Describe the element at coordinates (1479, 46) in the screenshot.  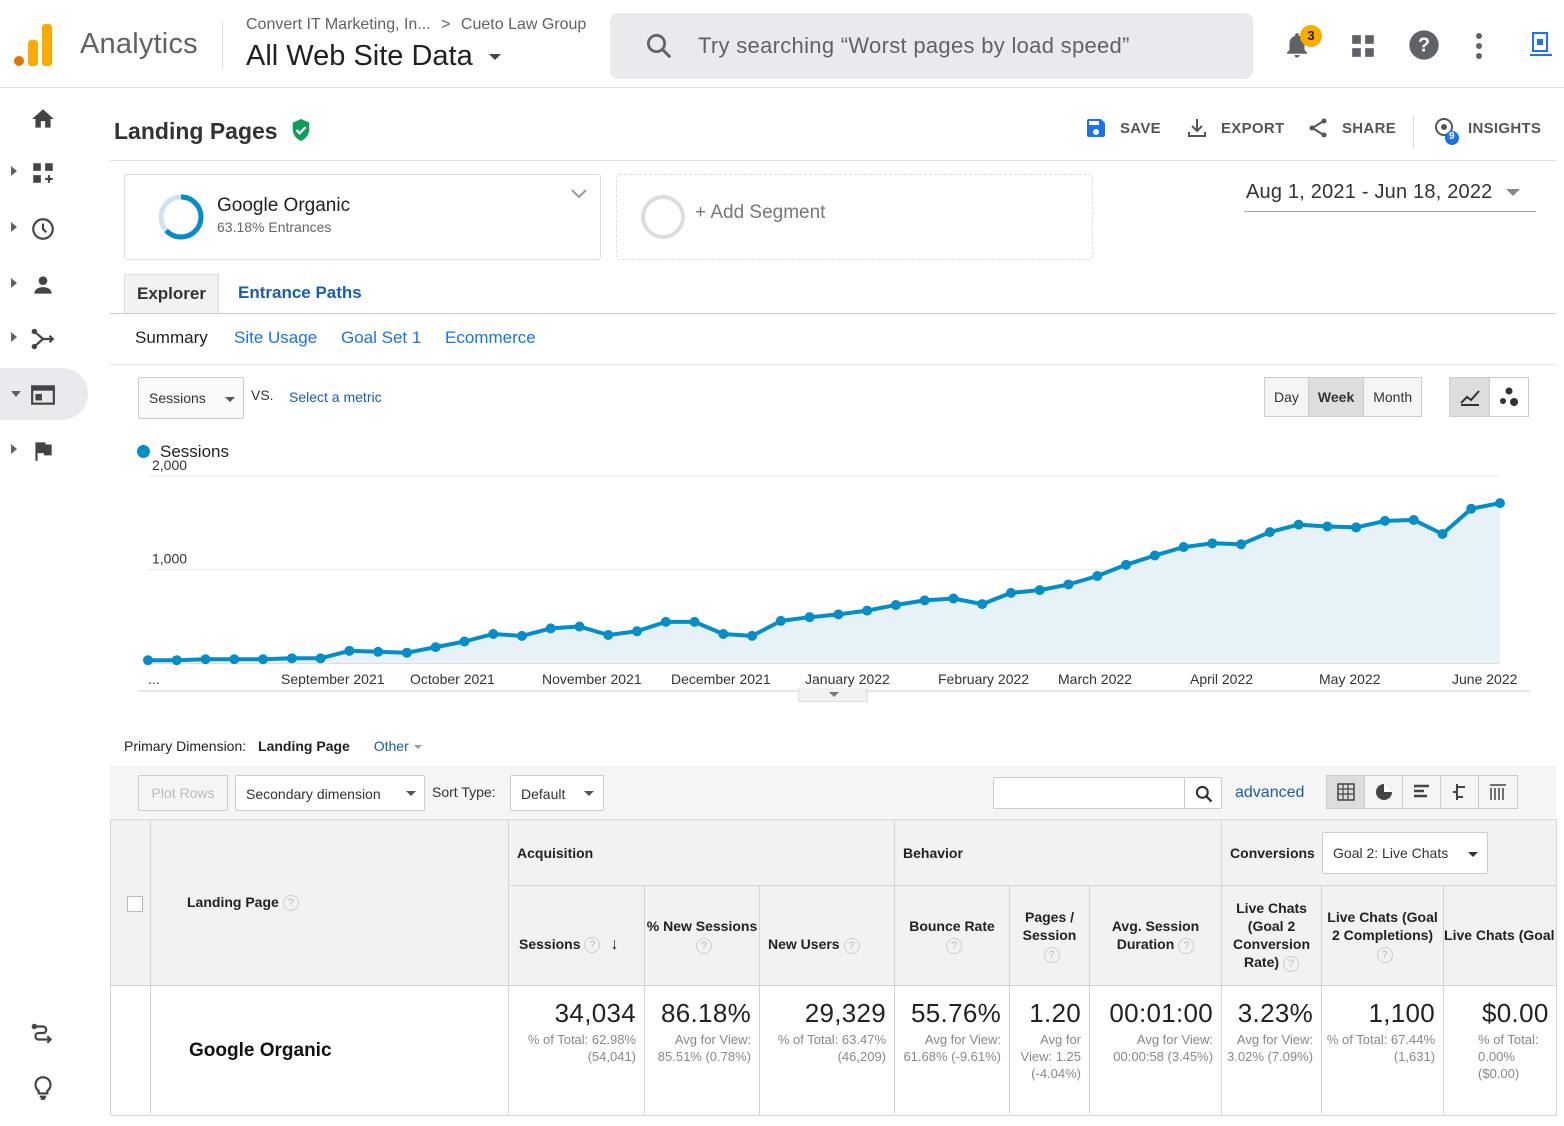
I see `more-vert-icon` at that location.